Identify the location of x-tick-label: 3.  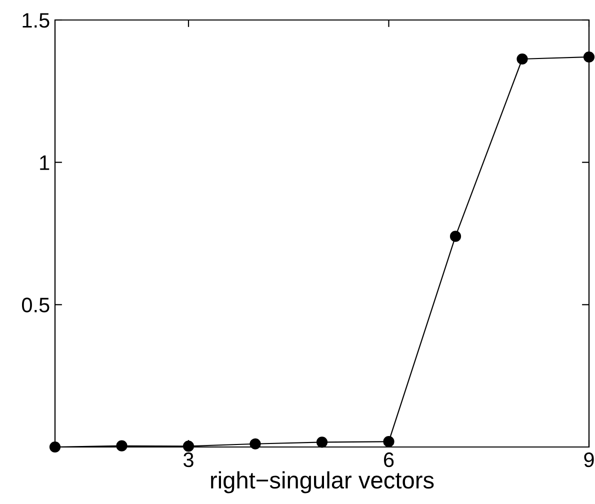
(189, 460).